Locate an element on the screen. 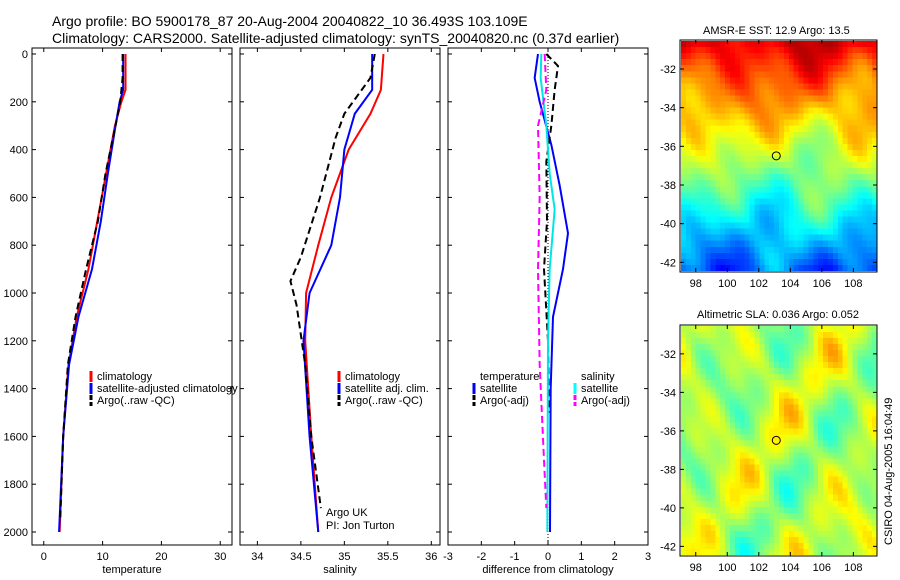  sal-legend-label: climatology is located at coordinates (373, 377).